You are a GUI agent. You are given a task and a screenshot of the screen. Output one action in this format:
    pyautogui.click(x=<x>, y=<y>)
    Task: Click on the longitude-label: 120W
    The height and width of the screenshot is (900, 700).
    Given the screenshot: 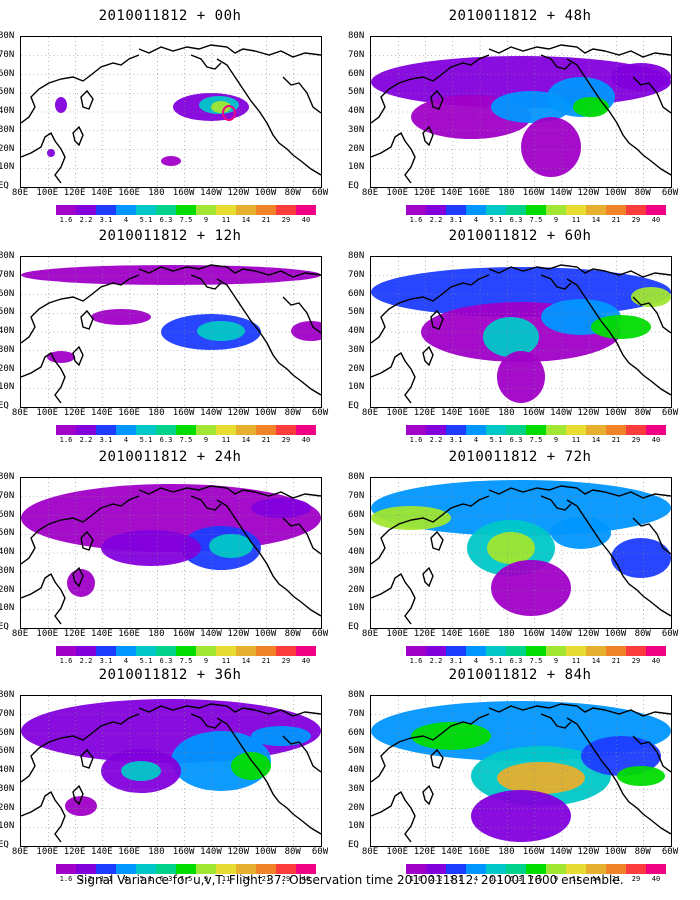 What is the action you would take?
    pyautogui.click(x=238, y=413)
    